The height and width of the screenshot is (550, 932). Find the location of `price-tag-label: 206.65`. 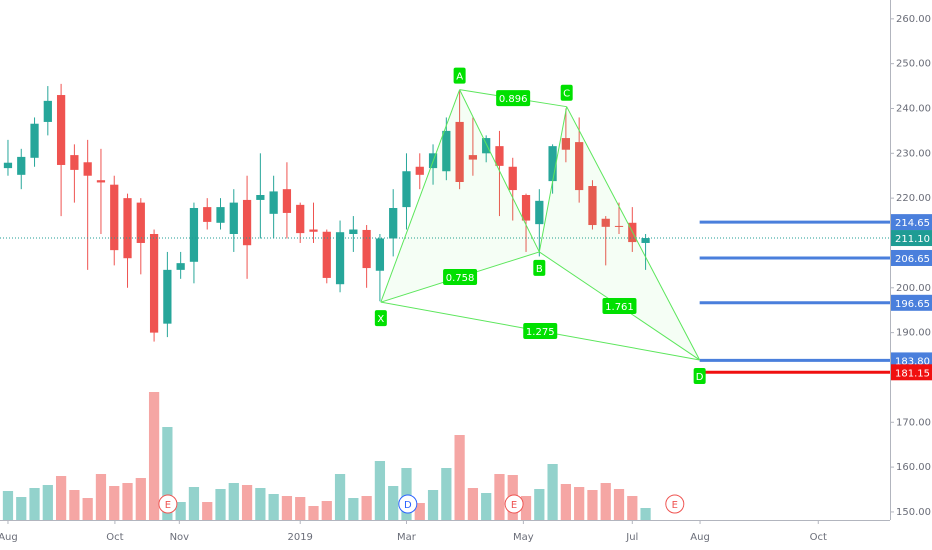

price-tag-label: 206.65 is located at coordinates (912, 259).